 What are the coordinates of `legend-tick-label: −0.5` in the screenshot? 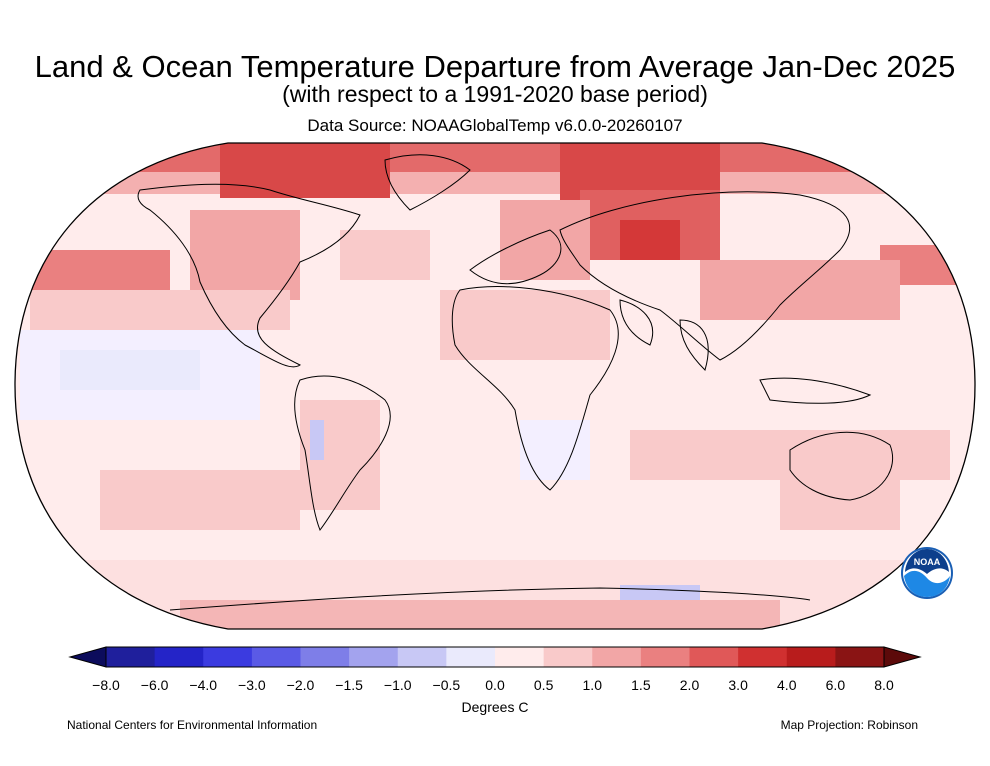 It's located at (446, 685).